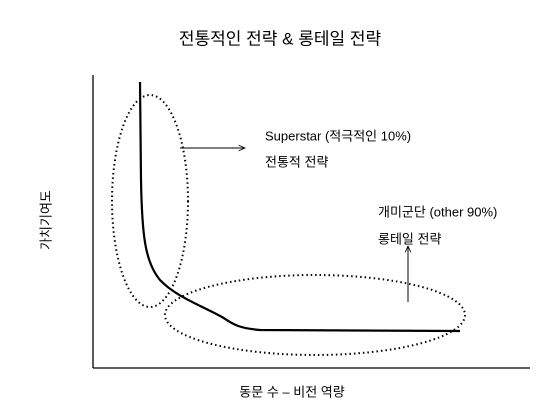 The width and height of the screenshot is (560, 420). Describe the element at coordinates (150, 201) in the screenshot. I see `superstar-region` at that location.